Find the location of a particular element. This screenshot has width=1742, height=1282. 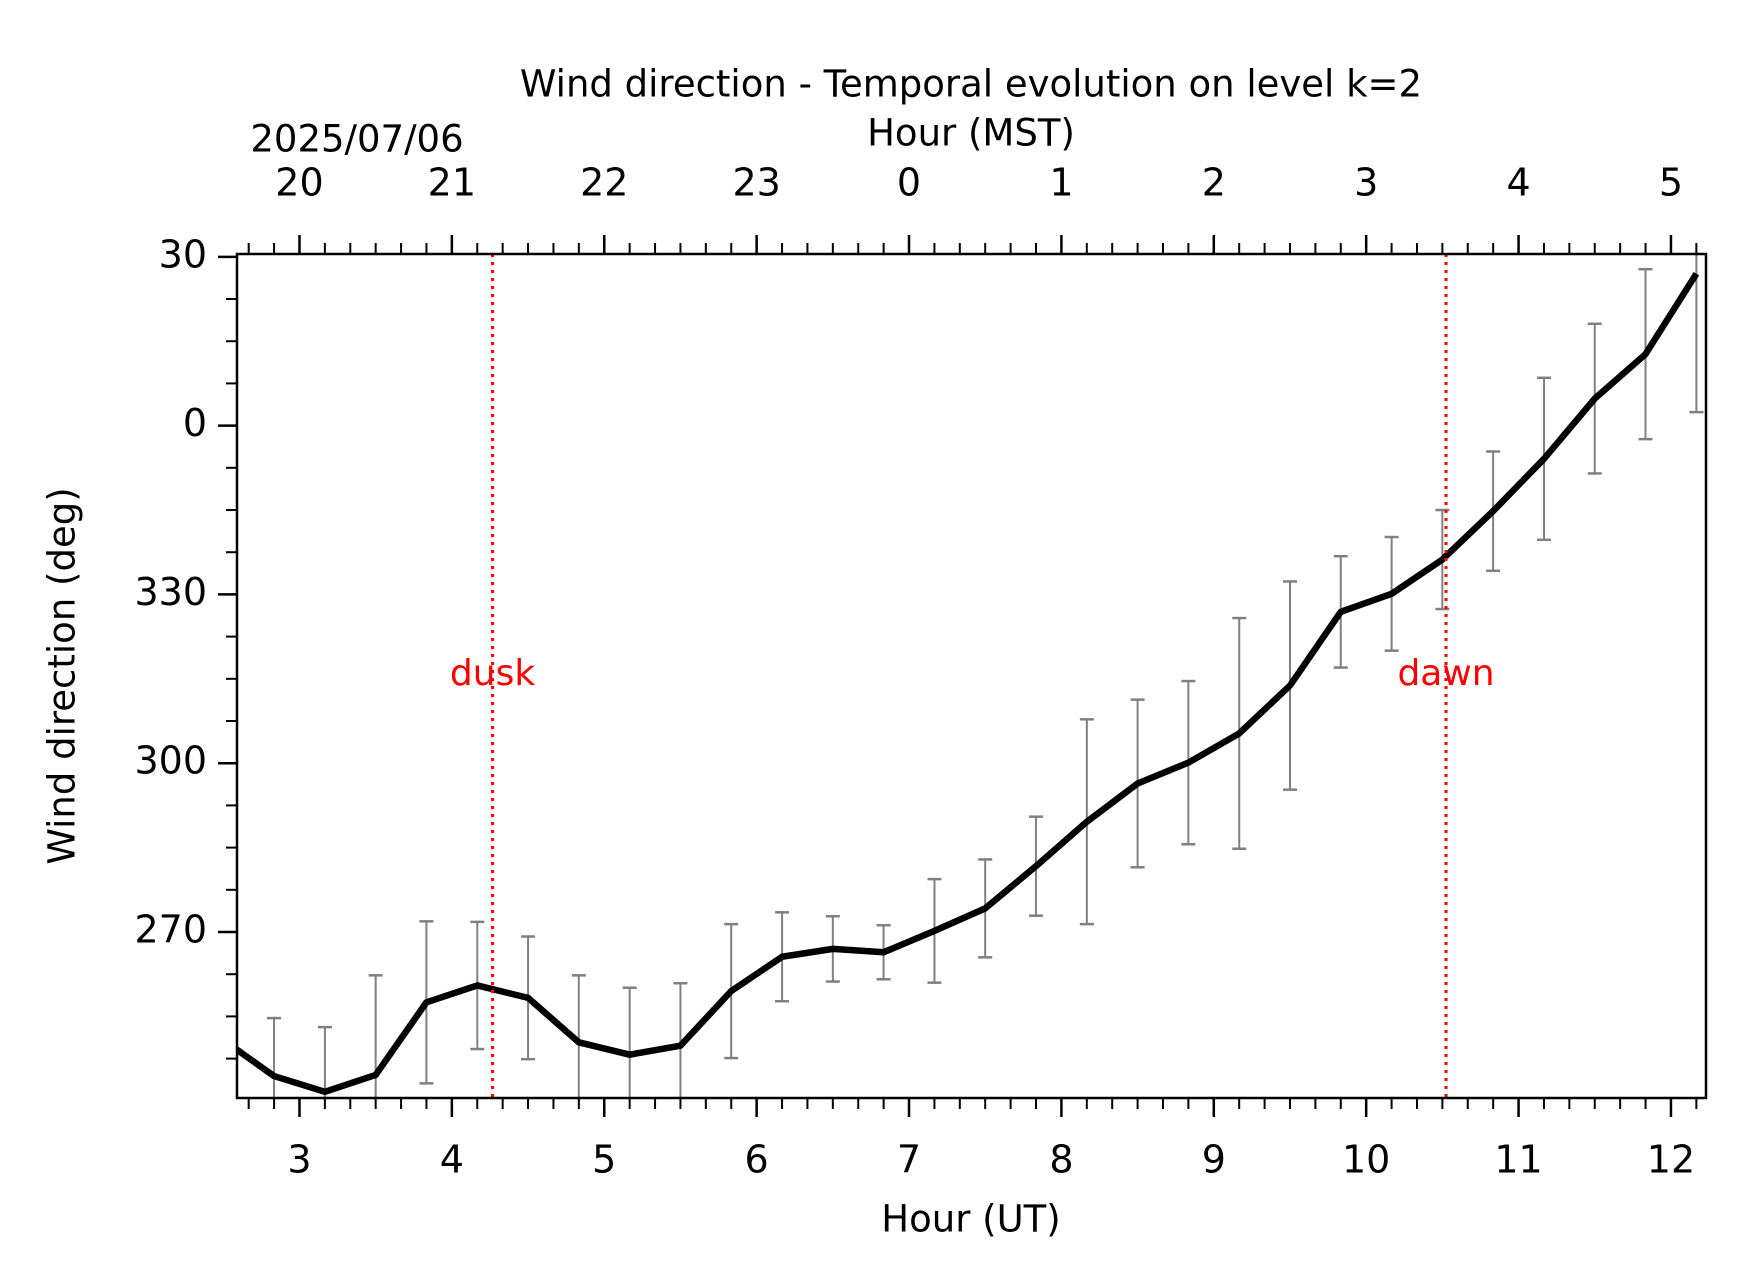

x2-tick-label: 0 is located at coordinates (909, 183).